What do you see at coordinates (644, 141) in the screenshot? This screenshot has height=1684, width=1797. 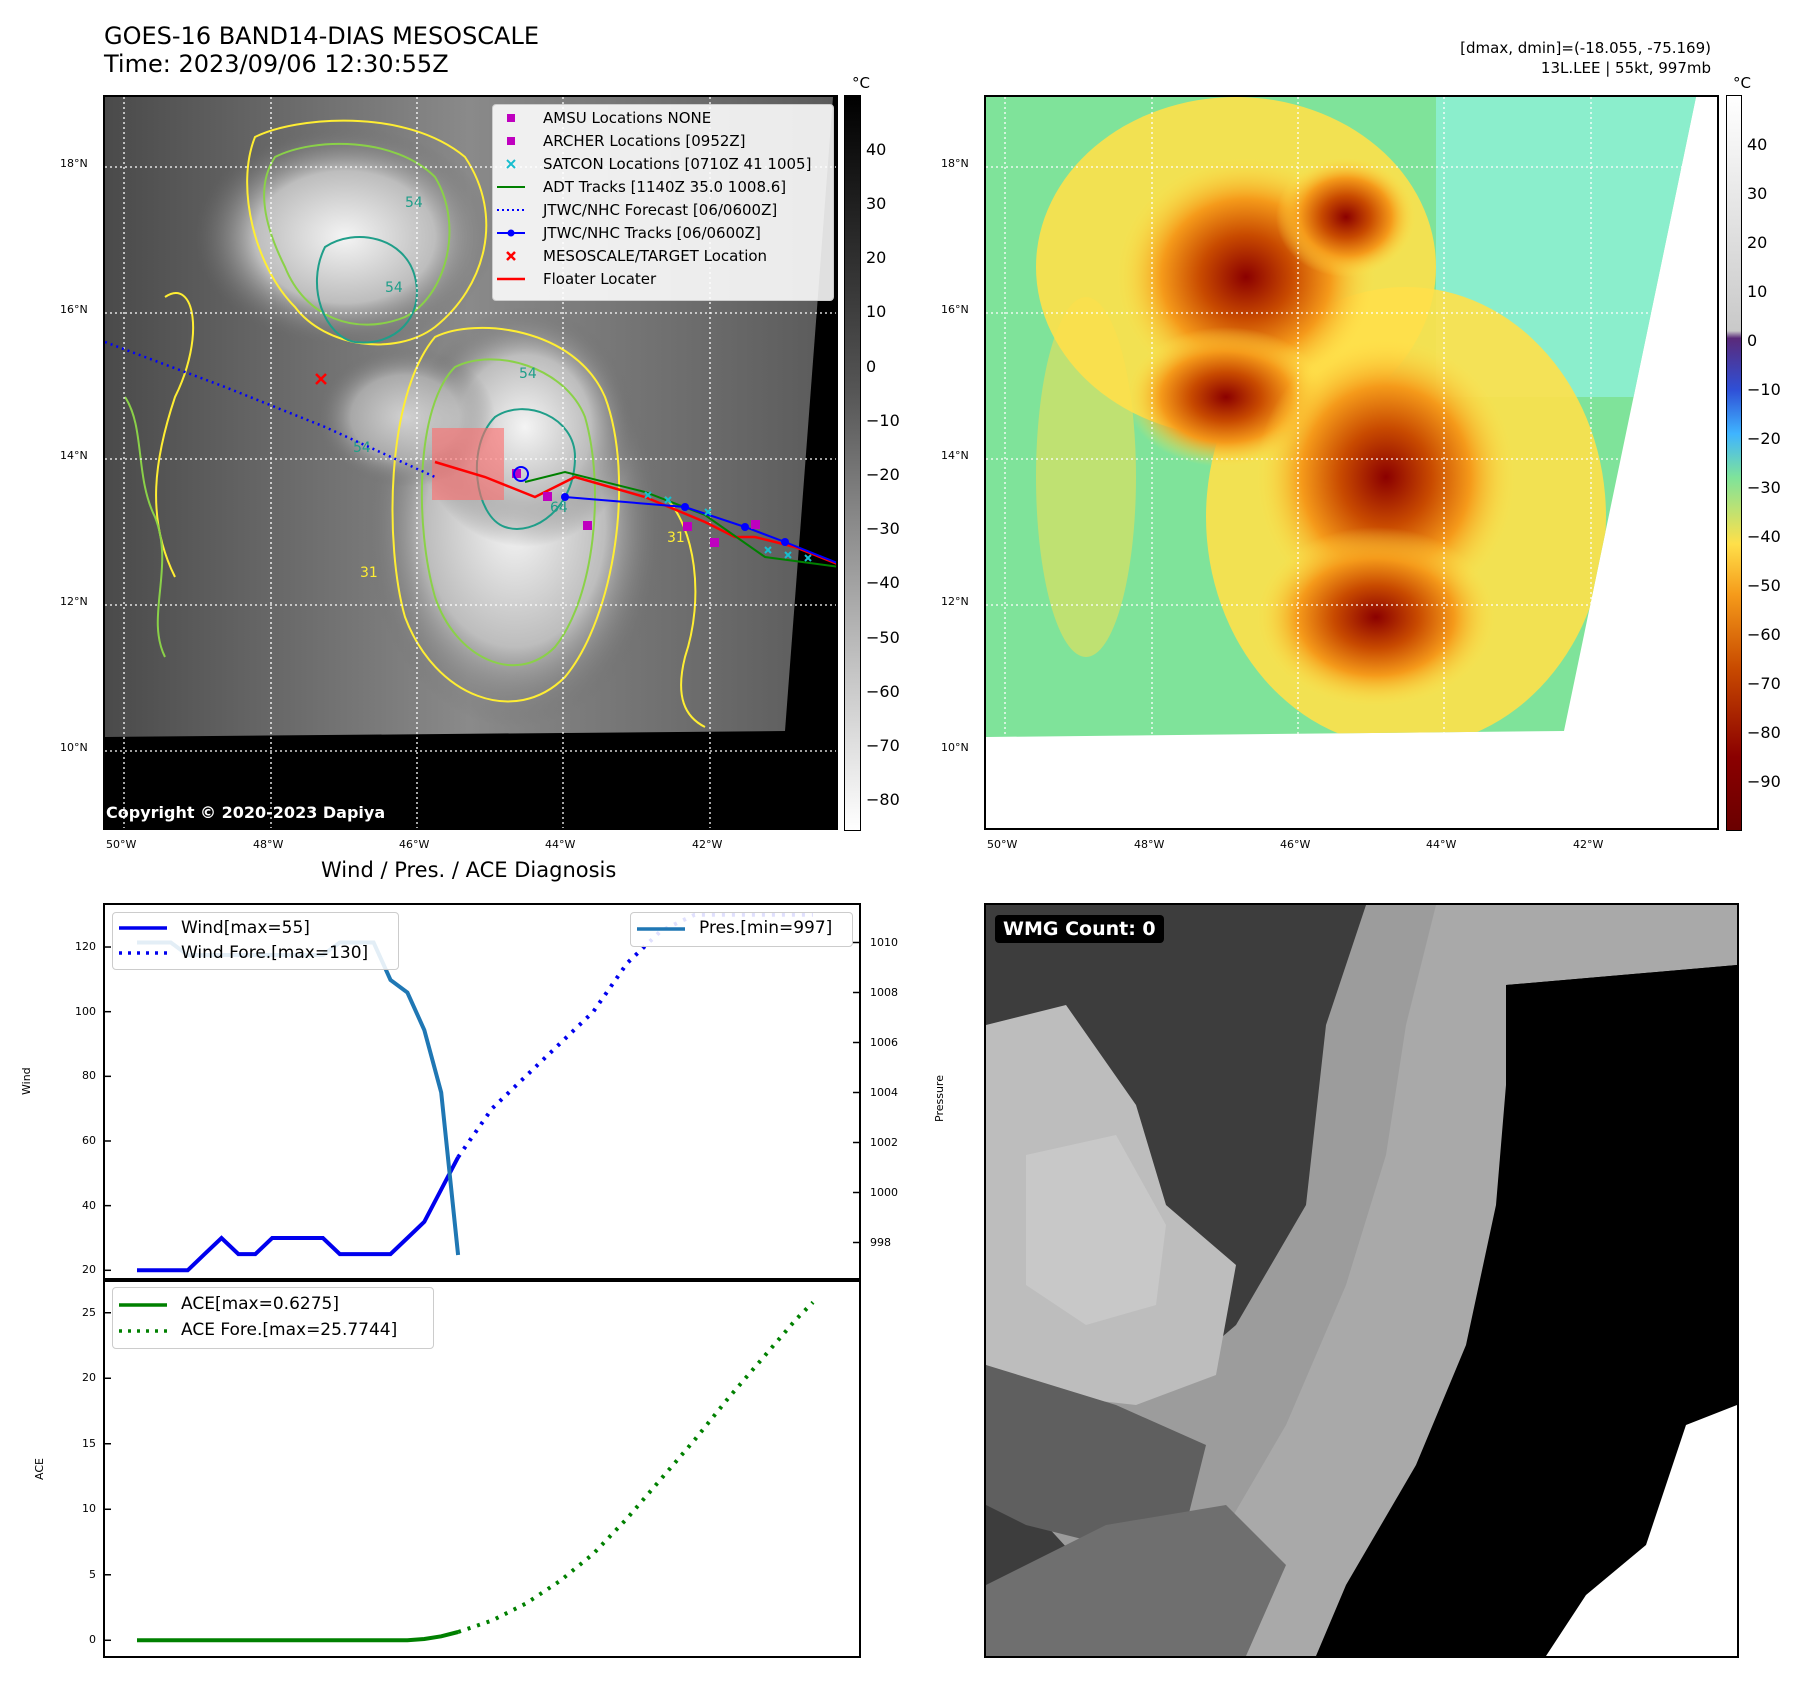 I see `legend-archer: ARCHER Locations [0952Z]` at bounding box center [644, 141].